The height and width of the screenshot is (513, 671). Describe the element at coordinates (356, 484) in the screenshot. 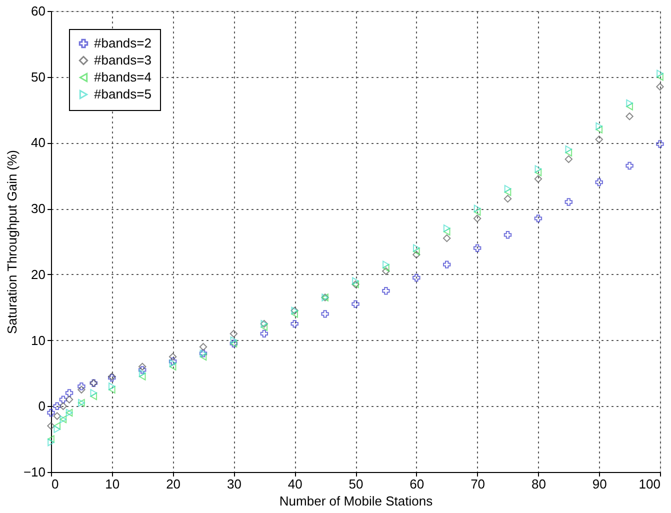

I see `x-tick-label: 50` at that location.